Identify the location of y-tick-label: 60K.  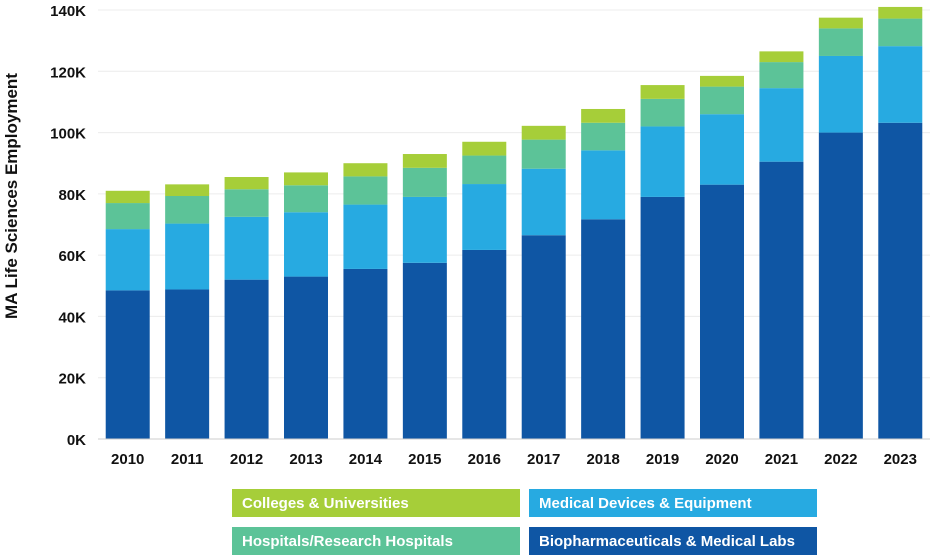
(72, 256).